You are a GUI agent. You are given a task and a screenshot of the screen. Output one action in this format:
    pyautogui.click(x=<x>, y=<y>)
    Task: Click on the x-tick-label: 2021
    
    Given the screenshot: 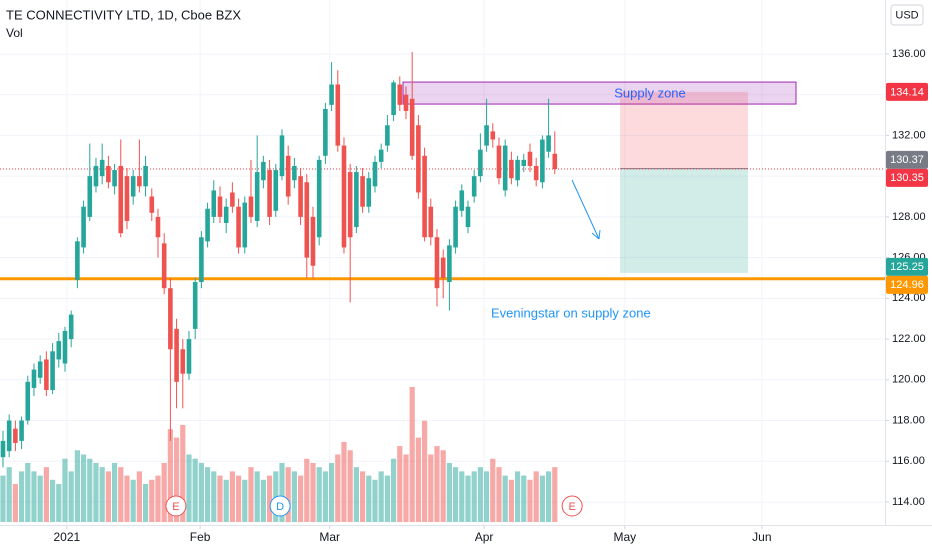 What is the action you would take?
    pyautogui.click(x=66, y=537)
    